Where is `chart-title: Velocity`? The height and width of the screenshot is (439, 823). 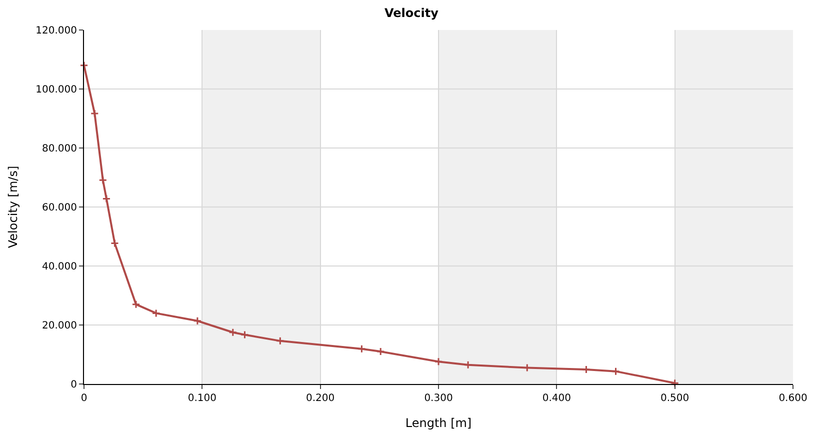
chart-title: Velocity is located at coordinates (411, 13).